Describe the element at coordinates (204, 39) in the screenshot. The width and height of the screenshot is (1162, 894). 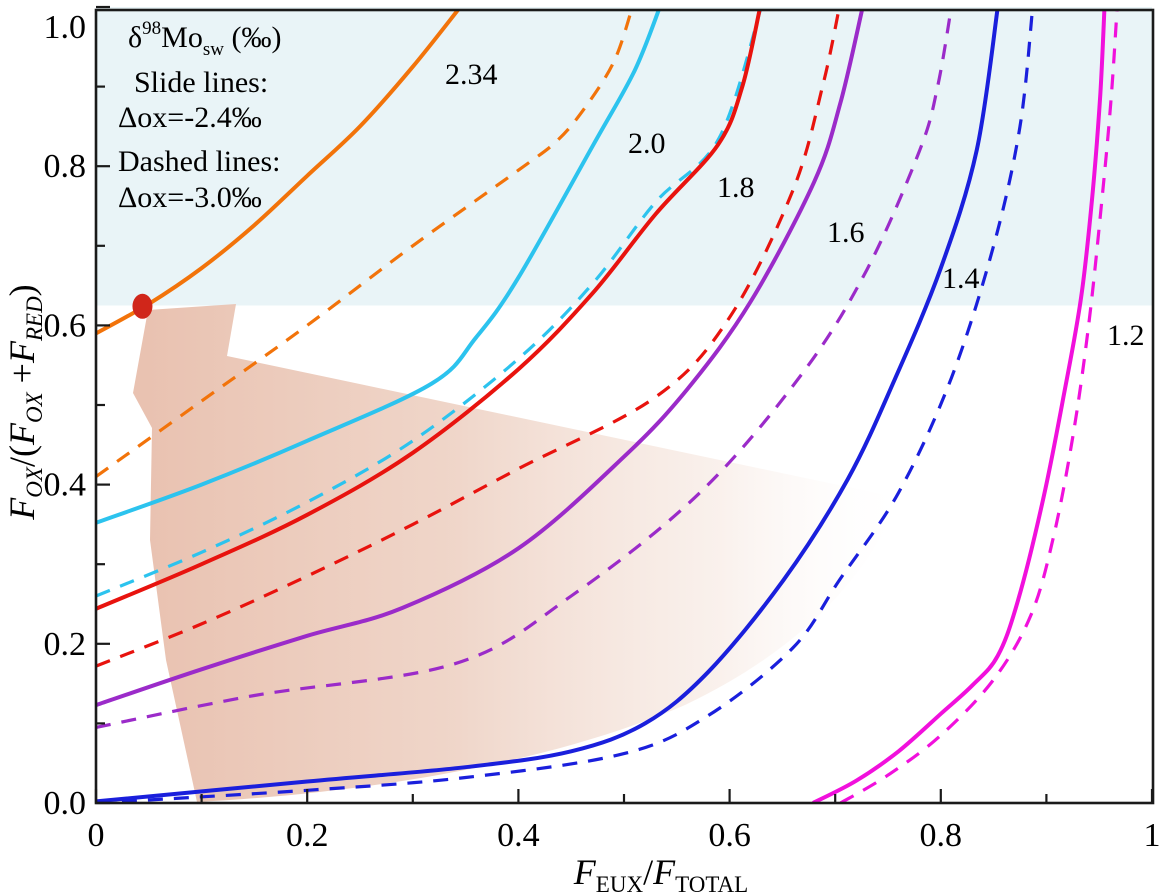
I see `legend-title: δ98Mosw (‰)` at that location.